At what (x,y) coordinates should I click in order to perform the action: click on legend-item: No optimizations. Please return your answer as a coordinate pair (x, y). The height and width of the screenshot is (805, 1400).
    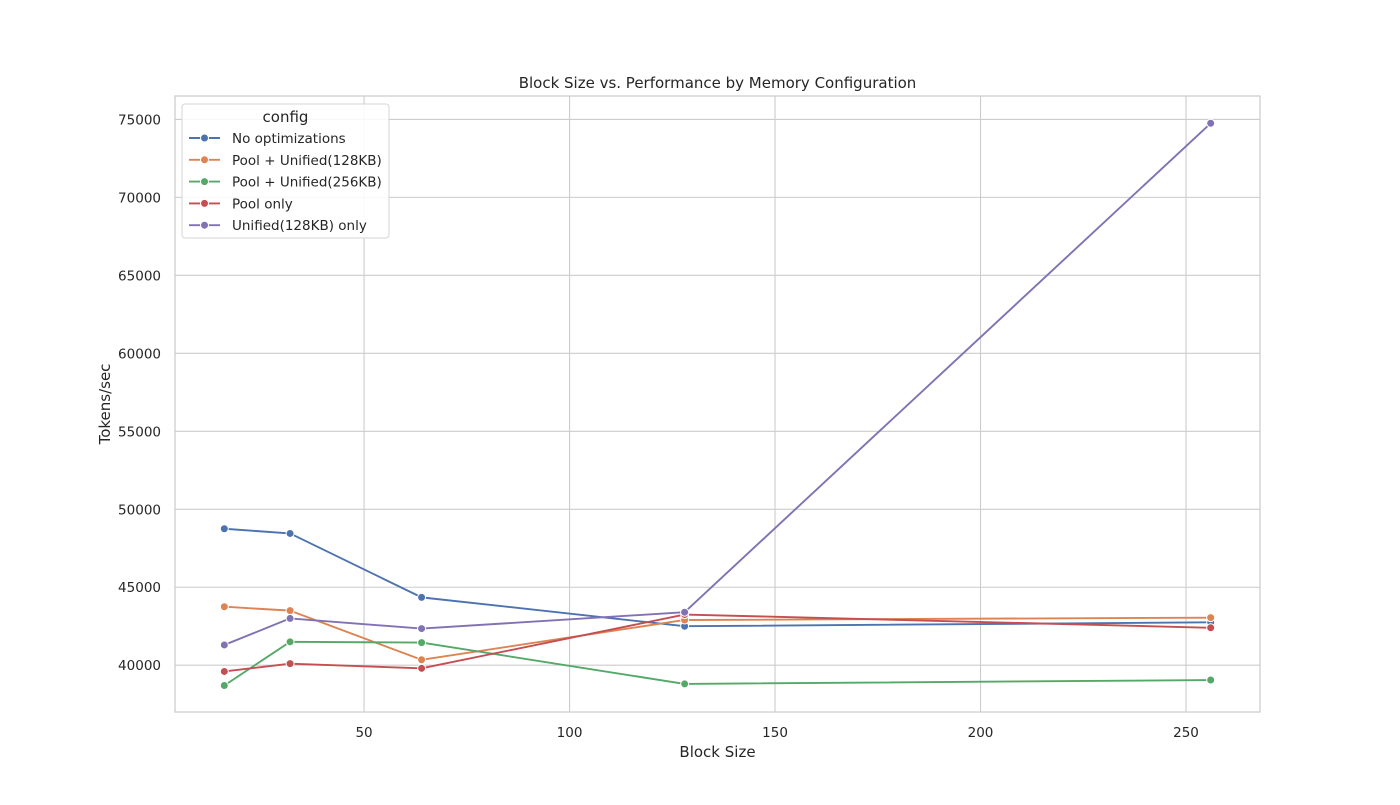
    Looking at the image, I should click on (267, 139).